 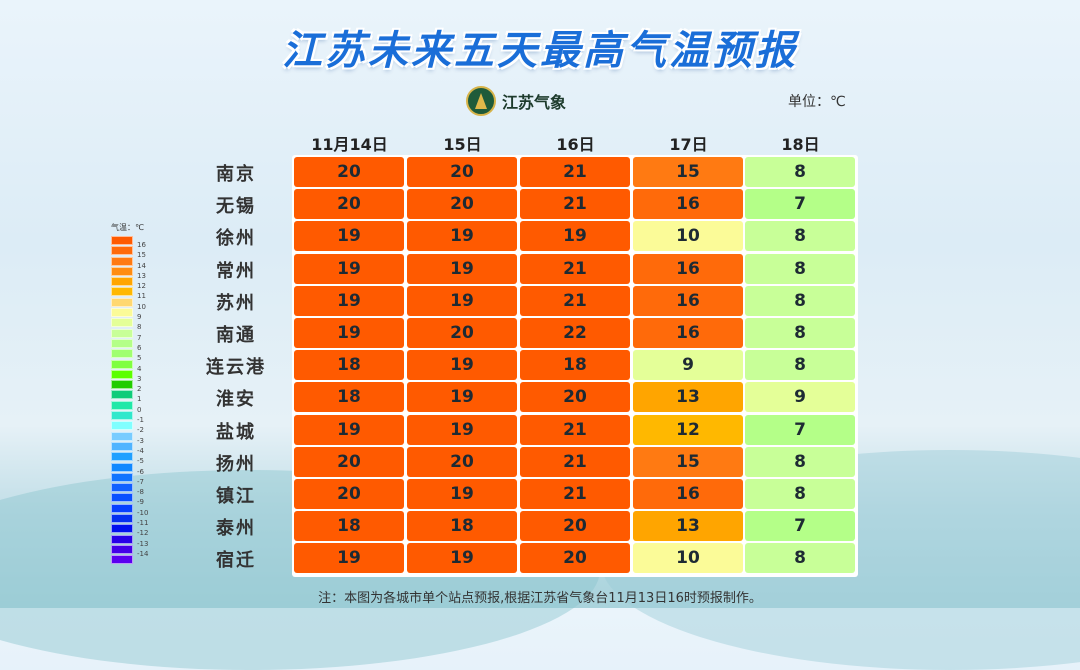 What do you see at coordinates (128, 252) in the screenshot?
I see `legend-swatch: 15` at bounding box center [128, 252].